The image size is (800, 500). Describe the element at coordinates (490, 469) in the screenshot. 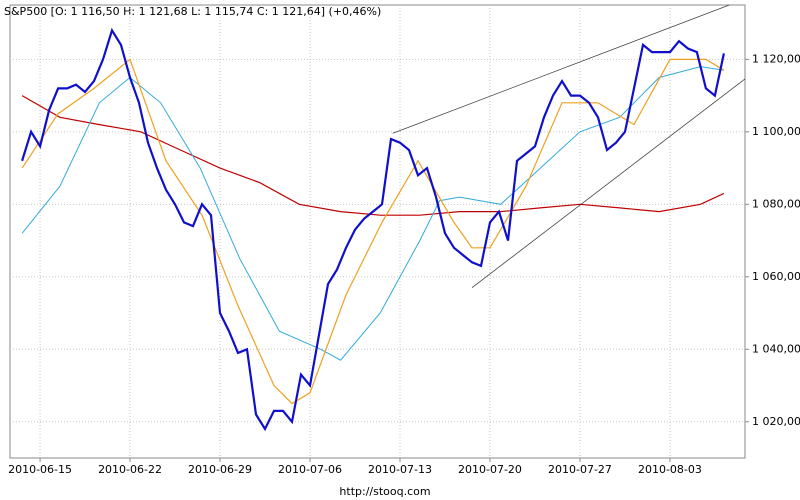

I see `x-tick-label: 2010-07-20` at that location.